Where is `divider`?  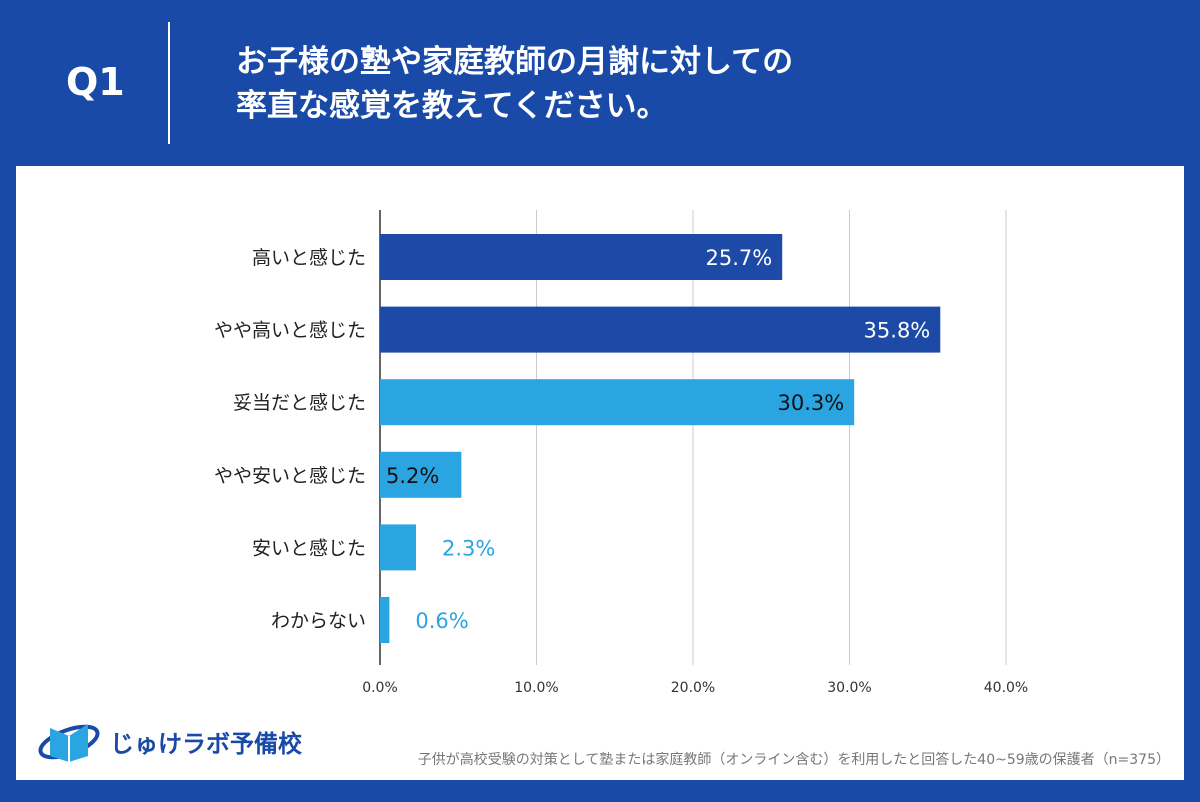
divider is located at coordinates (169, 83).